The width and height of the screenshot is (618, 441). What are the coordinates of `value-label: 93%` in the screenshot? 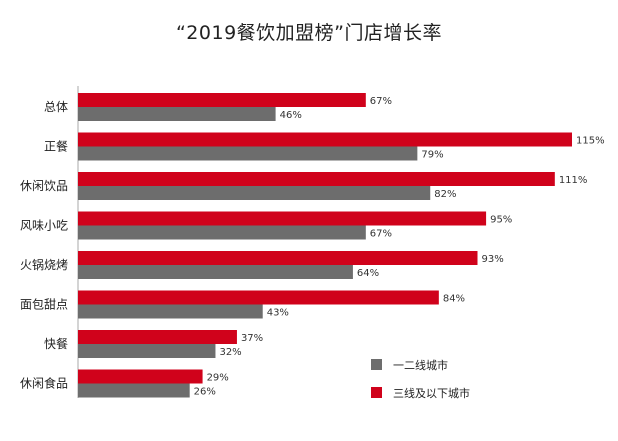 It's located at (492, 259).